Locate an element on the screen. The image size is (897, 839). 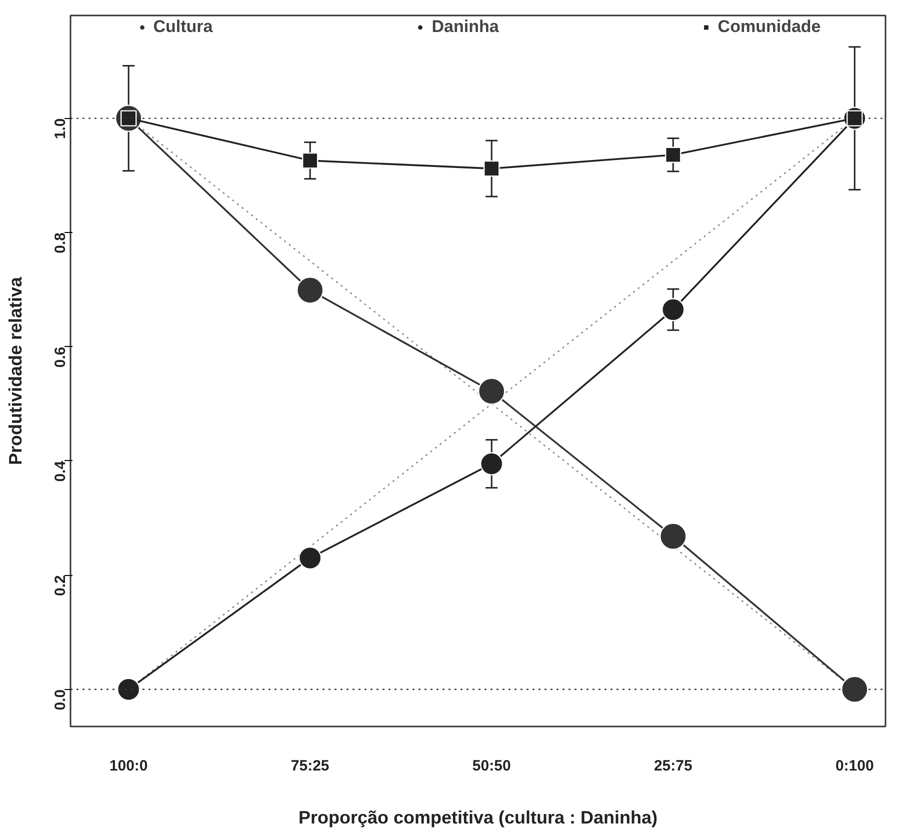
x-tick-label: 100:0 is located at coordinates (128, 766).